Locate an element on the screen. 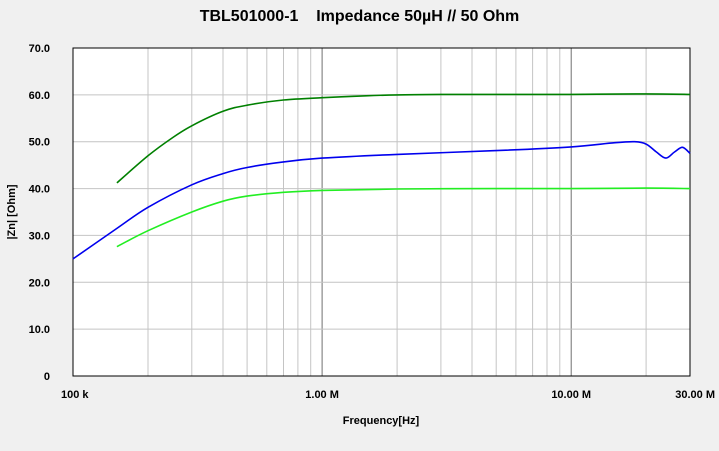  x-axis-title: Frequency[Hz] is located at coordinates (381, 421).